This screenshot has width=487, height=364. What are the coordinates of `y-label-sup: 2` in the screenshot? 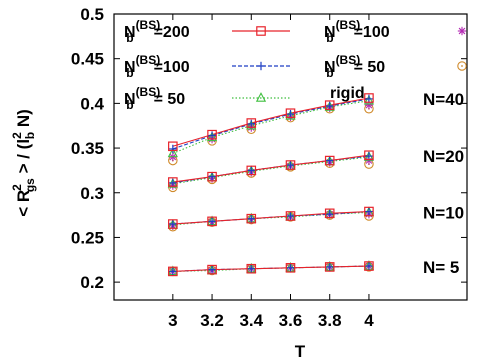 It's located at (17, 187).